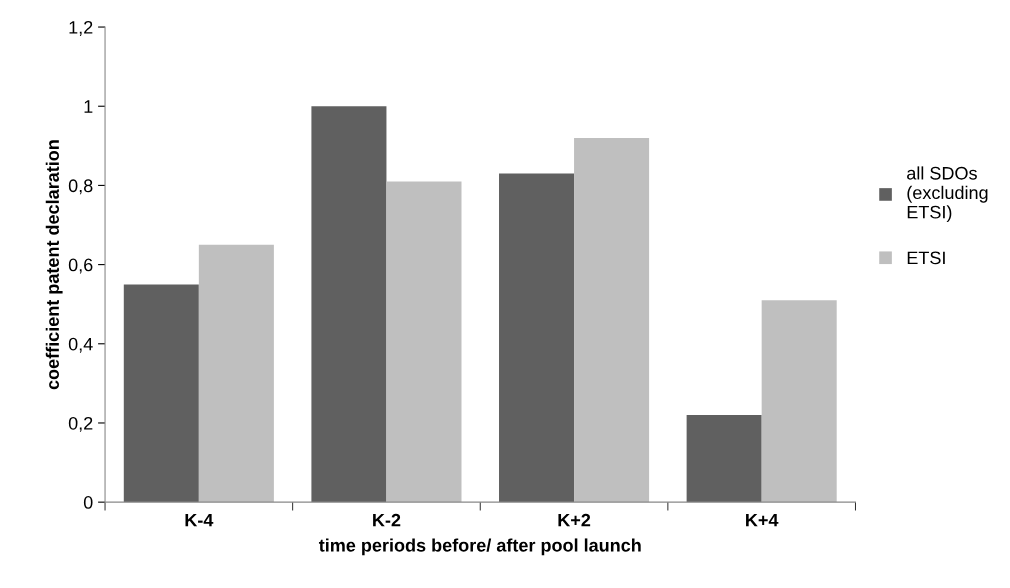 The height and width of the screenshot is (588, 1010). Describe the element at coordinates (574, 520) in the screenshot. I see `x-tick-label: K+2` at that location.